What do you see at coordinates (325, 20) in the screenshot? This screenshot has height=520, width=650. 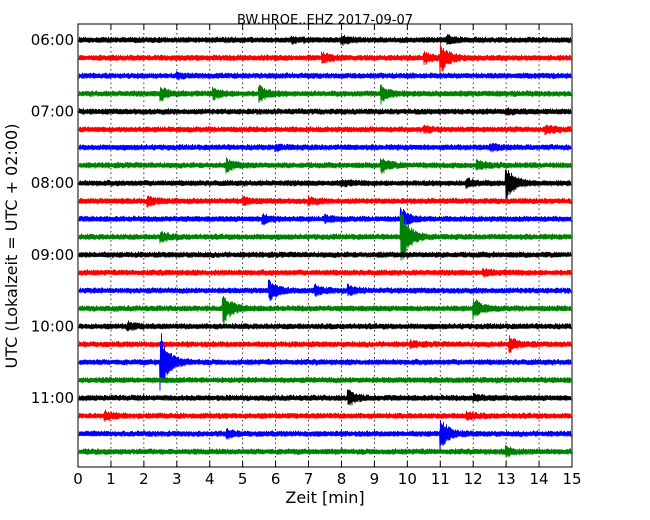 I see `chart-title: BW.HROE..EHZ 2017-09-07` at bounding box center [325, 20].